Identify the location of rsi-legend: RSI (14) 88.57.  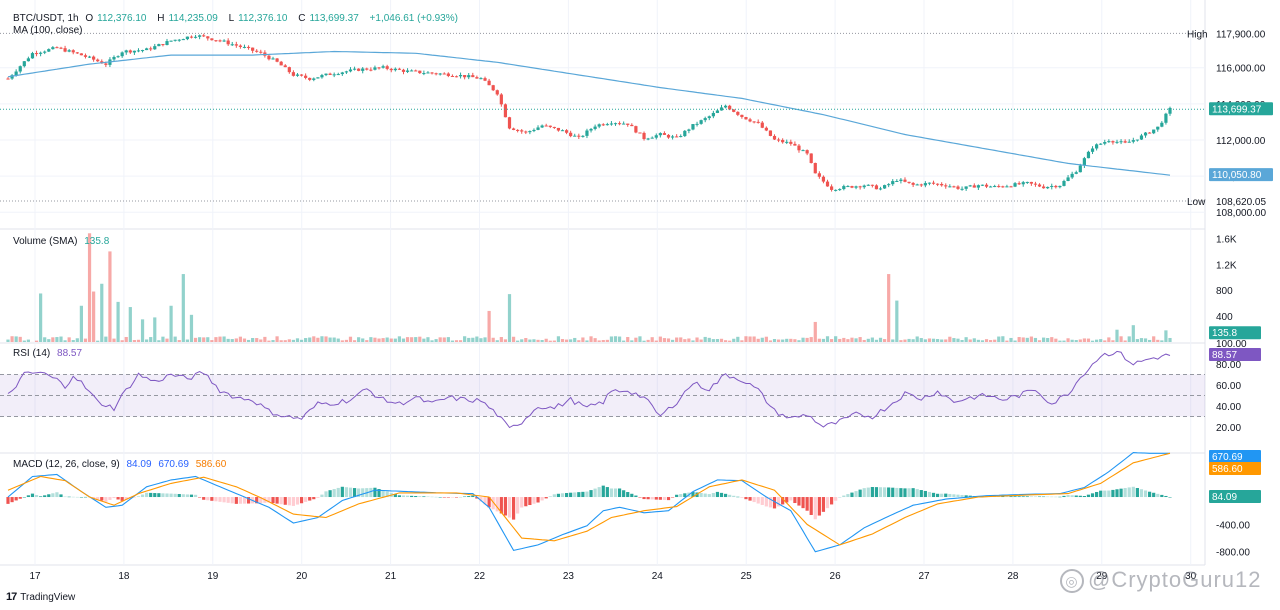
(49, 354).